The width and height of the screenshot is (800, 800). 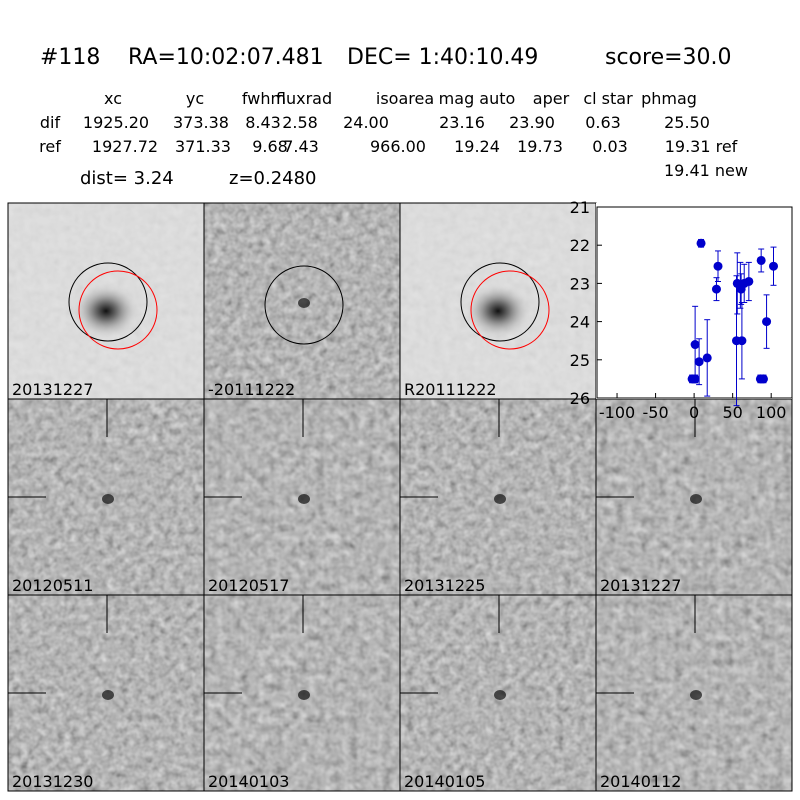 What do you see at coordinates (450, 389) in the screenshot?
I see `panel-label: R20111222` at bounding box center [450, 389].